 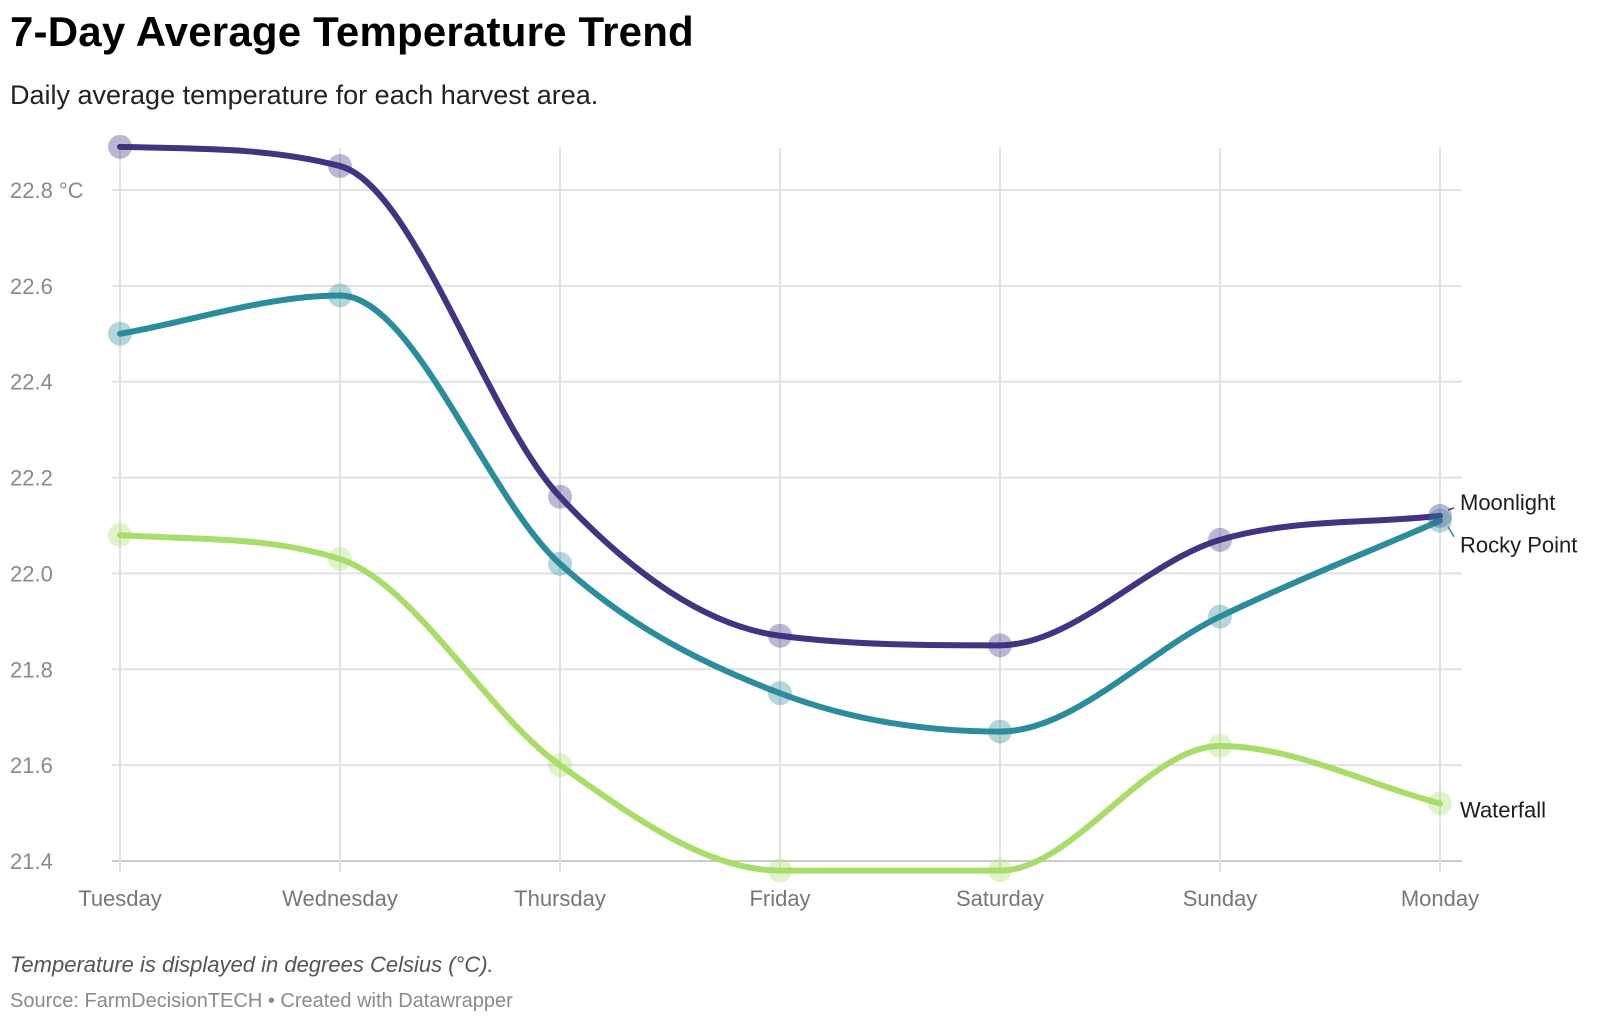 What do you see at coordinates (560, 898) in the screenshot?
I see `x-tick-label: Thursday` at bounding box center [560, 898].